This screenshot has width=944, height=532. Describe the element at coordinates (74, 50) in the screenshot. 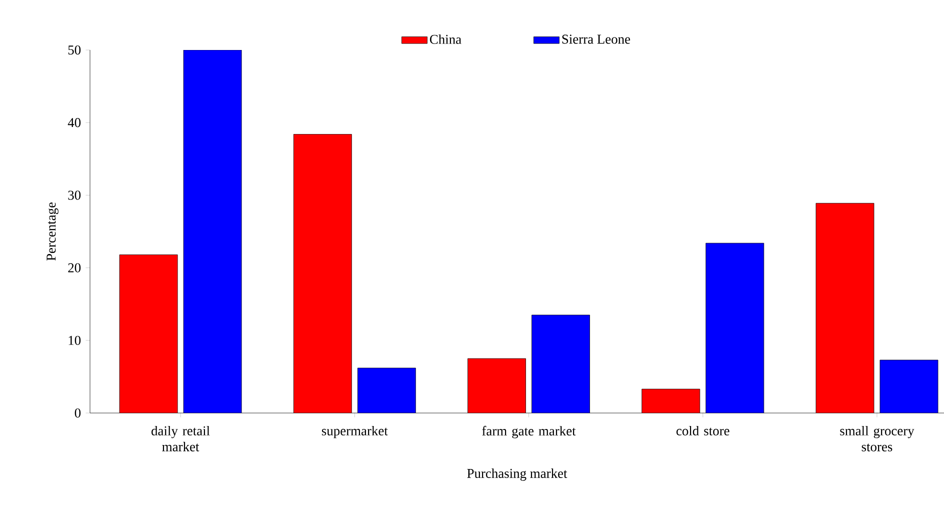

I see `y-tick-label: 50` at that location.